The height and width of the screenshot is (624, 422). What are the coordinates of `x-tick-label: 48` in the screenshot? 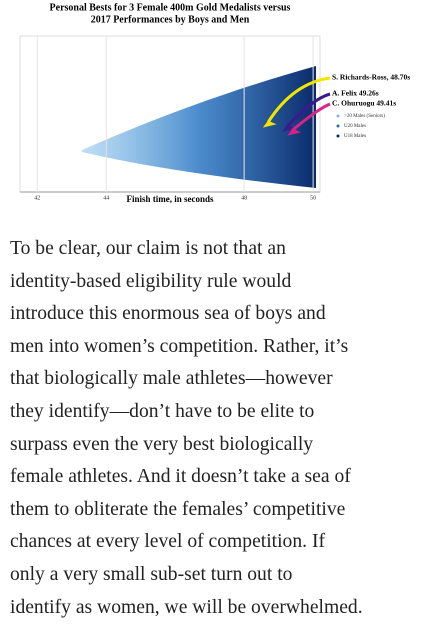 It's located at (244, 198).